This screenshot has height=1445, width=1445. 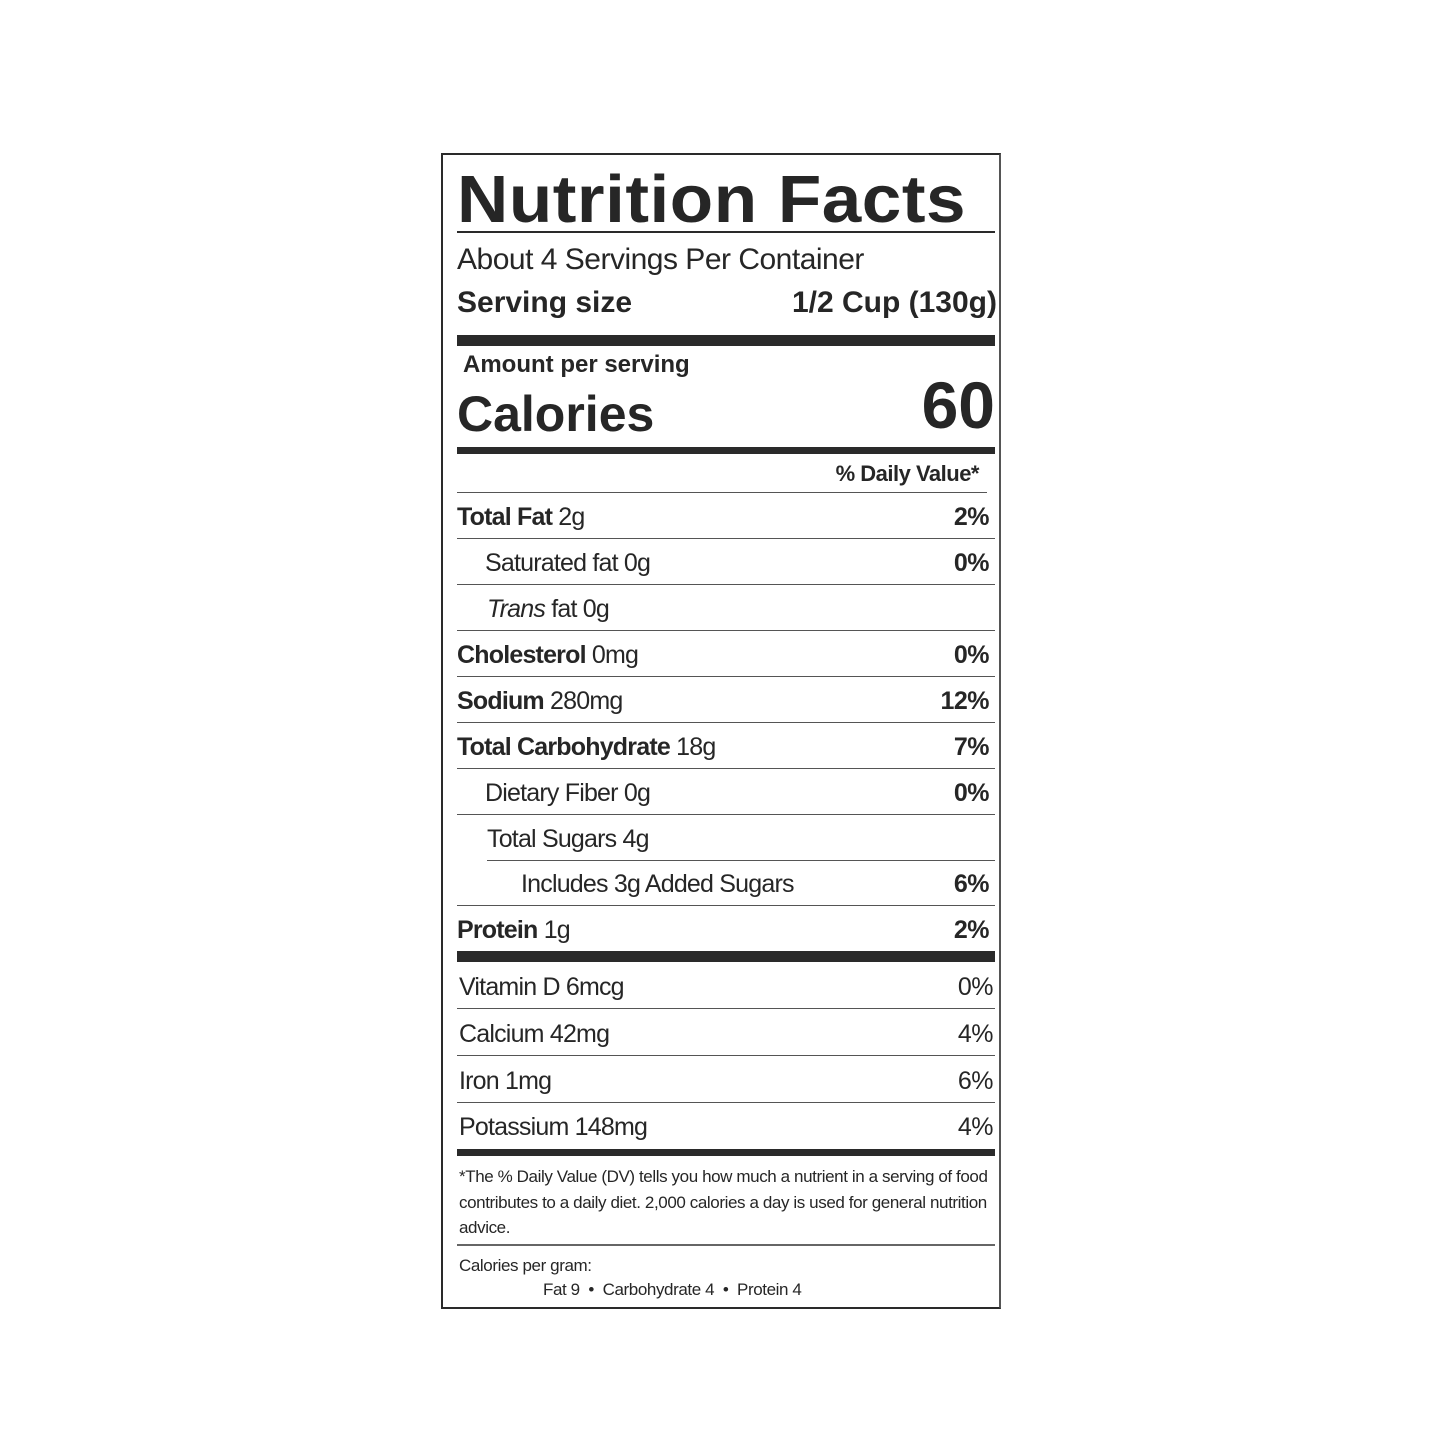 I want to click on calories-label: Calories, so click(x=556, y=414).